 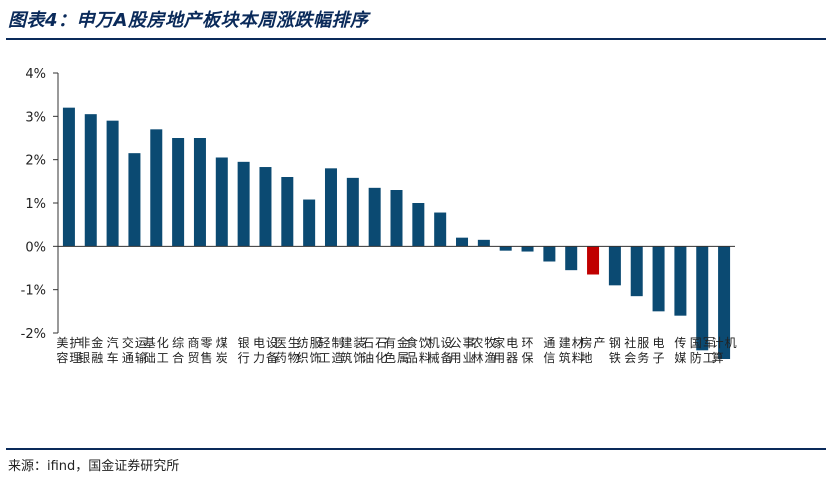 What do you see at coordinates (35, 74) in the screenshot?
I see `y-tick-label: 4%` at bounding box center [35, 74].